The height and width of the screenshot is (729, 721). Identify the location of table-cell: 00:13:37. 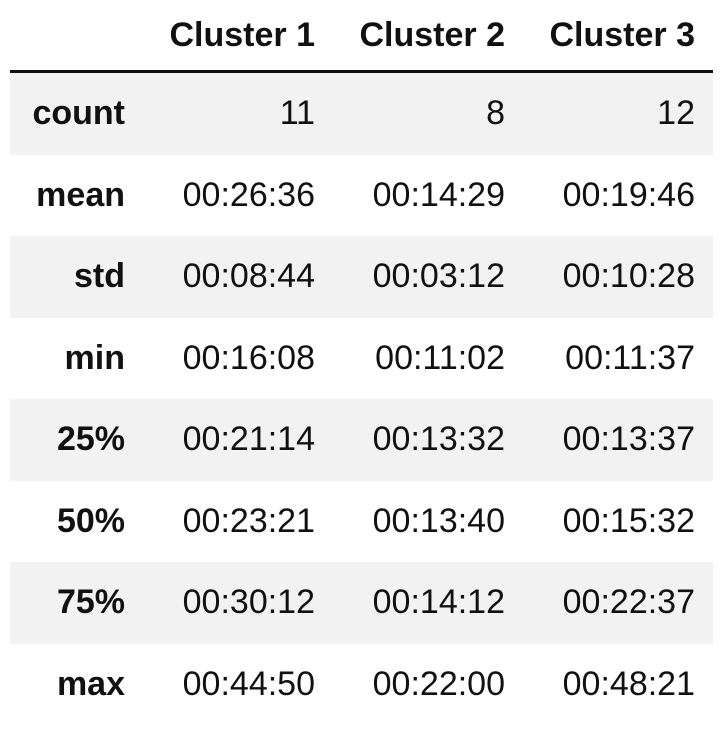
(628, 439).